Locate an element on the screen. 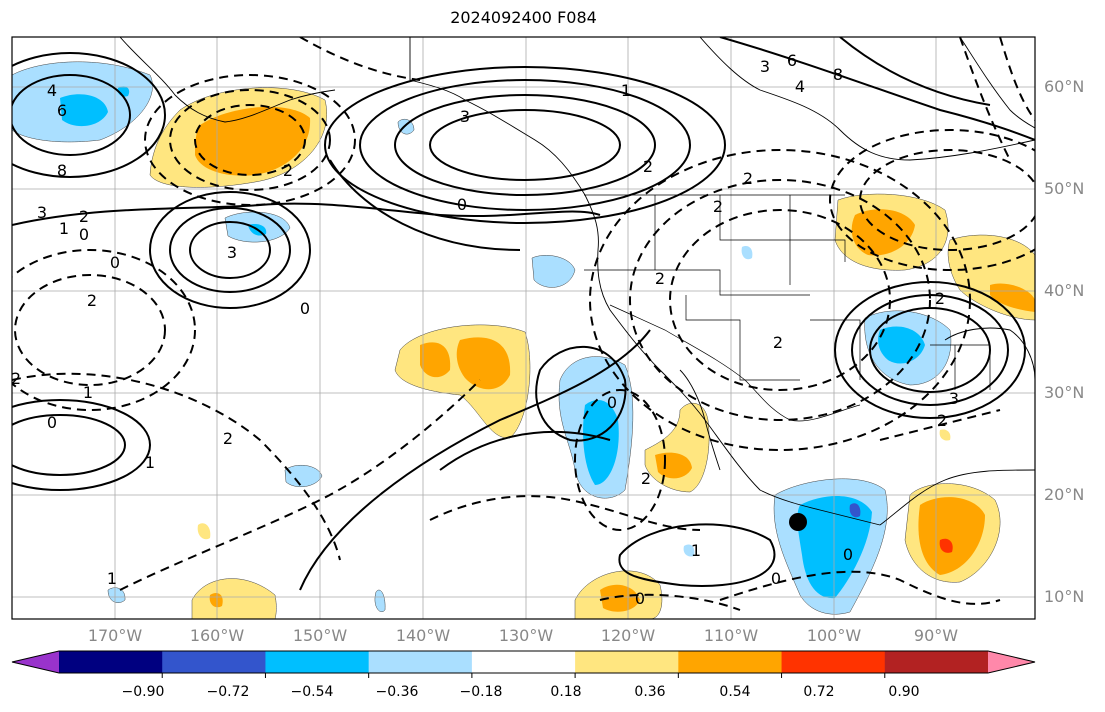 The image size is (1105, 712). lon-label: 140°W is located at coordinates (423, 635).